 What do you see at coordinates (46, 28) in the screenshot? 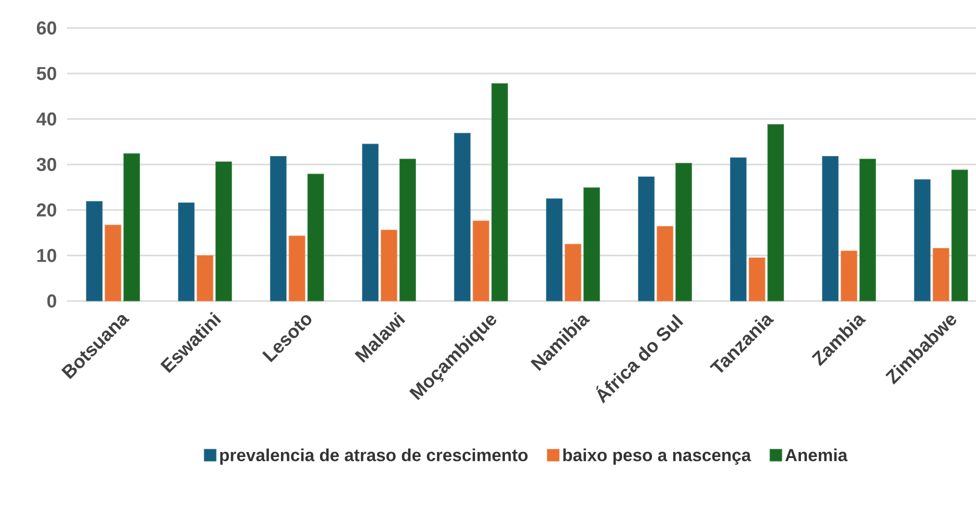
I see `y-tick-label: 60` at bounding box center [46, 28].